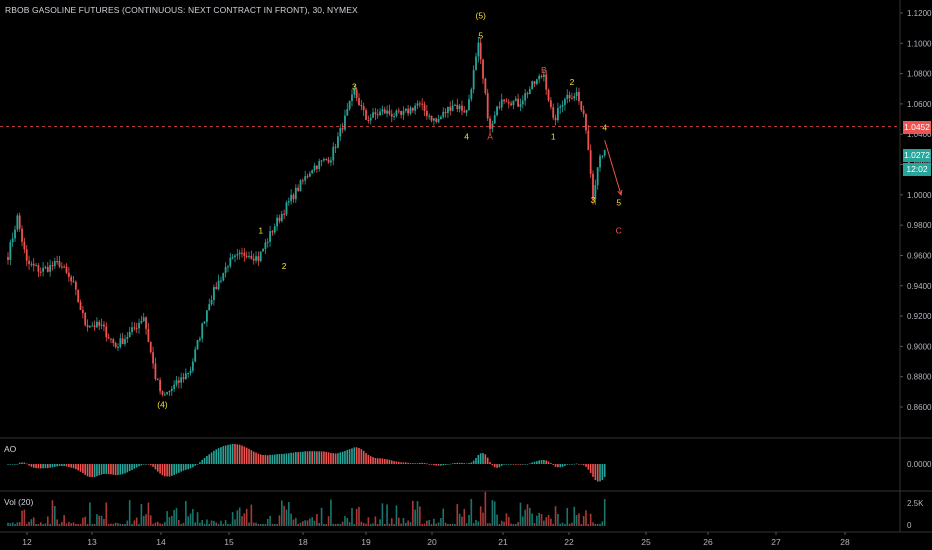 The width and height of the screenshot is (932, 550). I want to click on current-price-badge: 1.0272, so click(917, 155).